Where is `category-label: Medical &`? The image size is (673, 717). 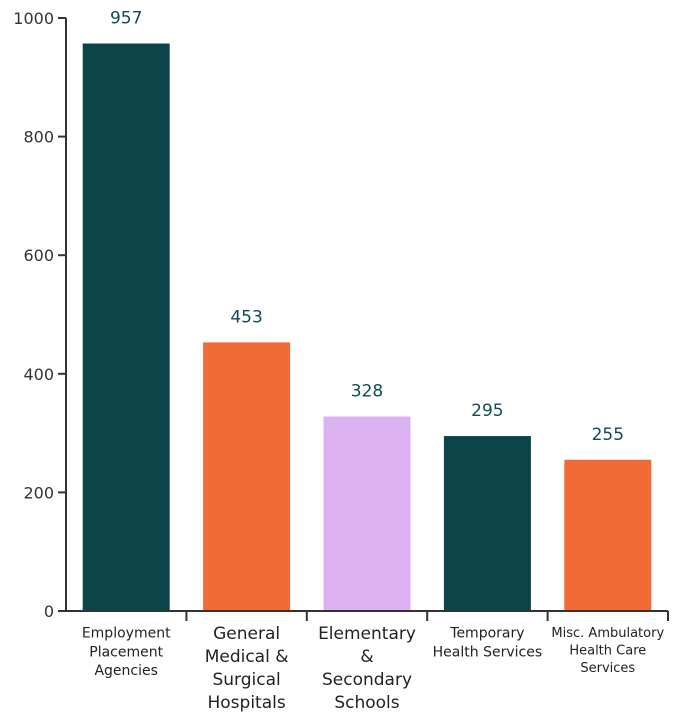
category-label: Medical & is located at coordinates (247, 657).